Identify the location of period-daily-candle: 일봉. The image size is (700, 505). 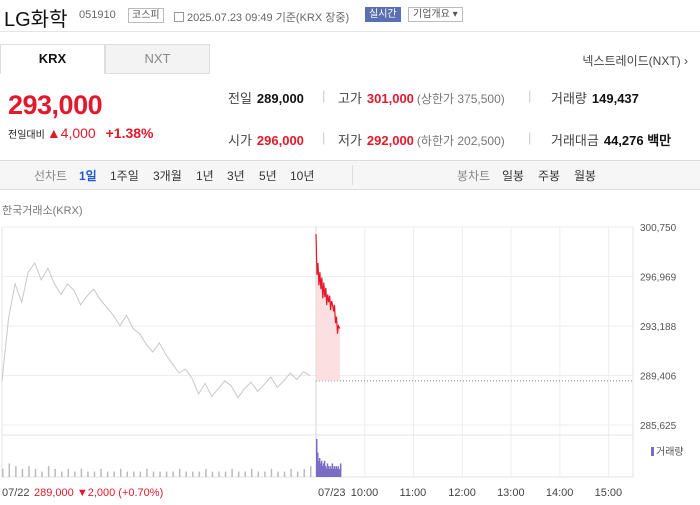
(513, 176).